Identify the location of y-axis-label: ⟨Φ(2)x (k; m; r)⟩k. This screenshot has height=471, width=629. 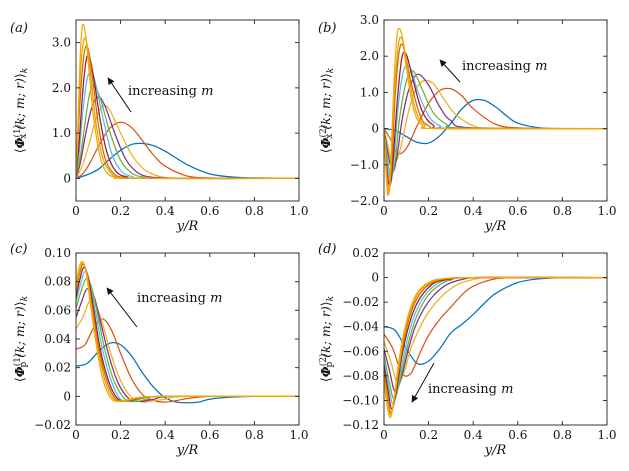
(327, 110).